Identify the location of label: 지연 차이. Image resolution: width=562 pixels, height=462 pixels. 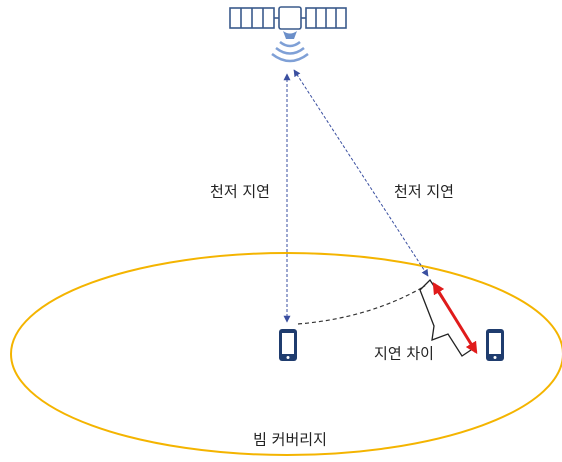
(404, 354).